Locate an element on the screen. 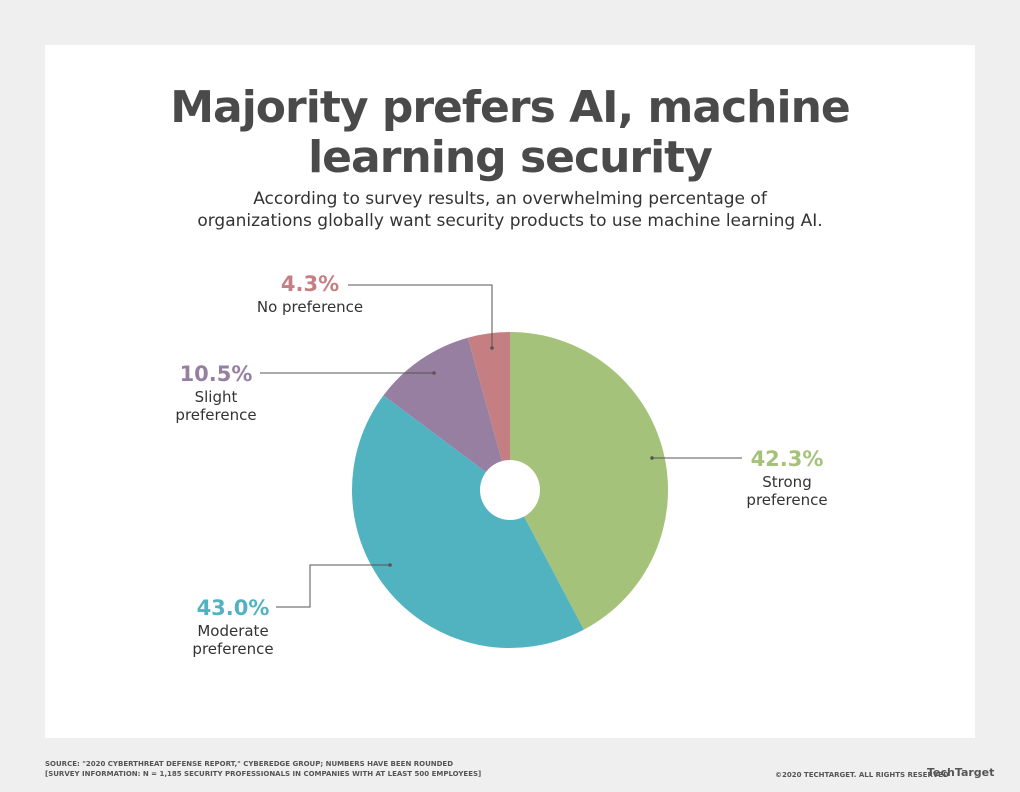 Image resolution: width=1020 pixels, height=792 pixels. callout: 42.3% Strong preference is located at coordinates (787, 478).